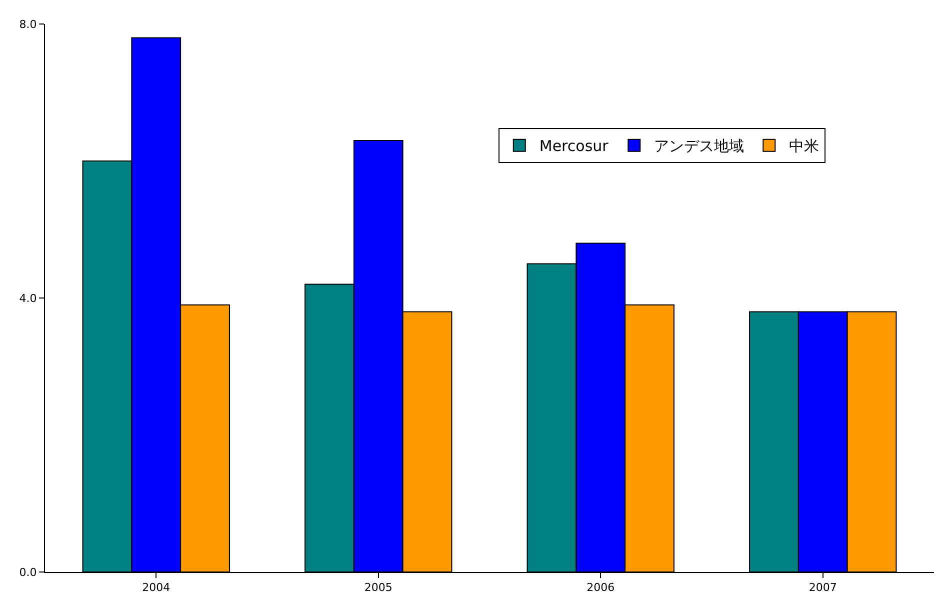 This screenshot has height=598, width=938. I want to click on legend-label: 中米, so click(804, 146).